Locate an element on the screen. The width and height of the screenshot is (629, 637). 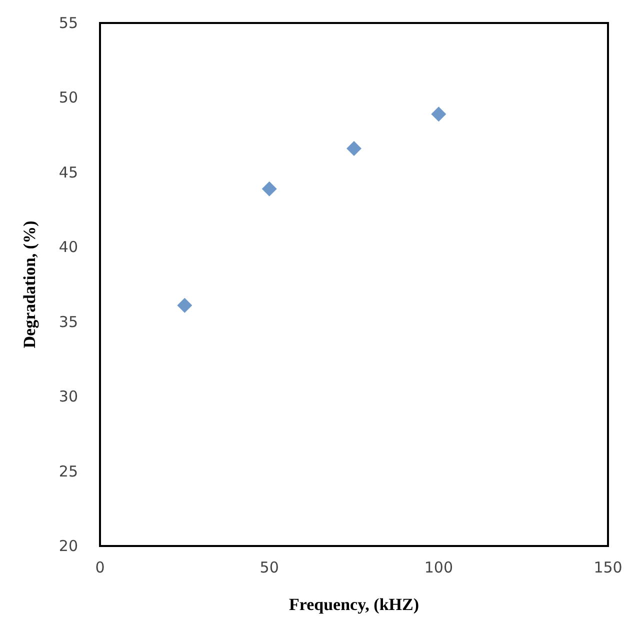
y-tick-label: 30 is located at coordinates (68, 397).